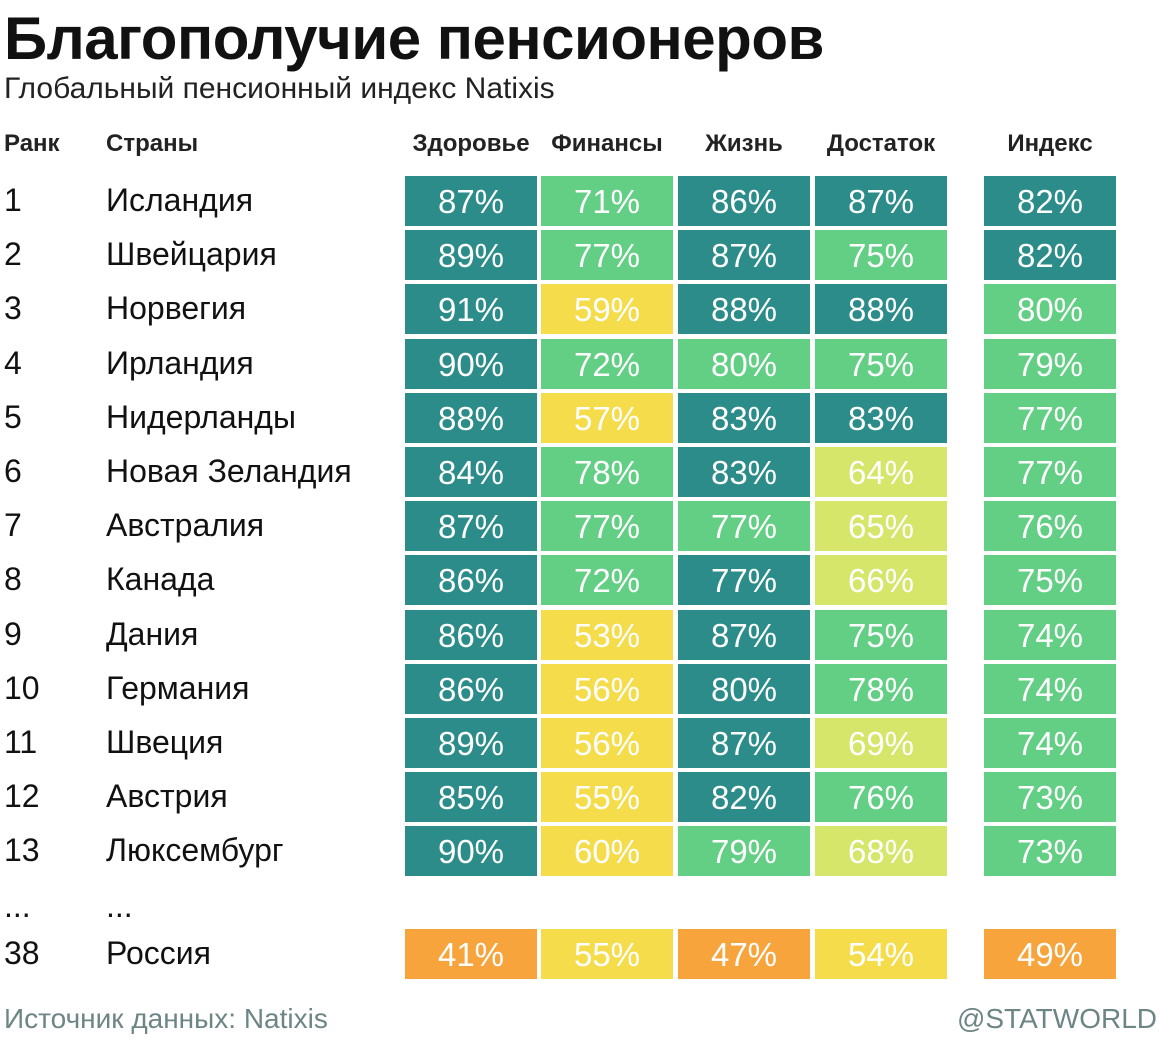  I want to click on table-row: 12 Австрия 85% 55% 82% 76% 73%, so click(579, 797).